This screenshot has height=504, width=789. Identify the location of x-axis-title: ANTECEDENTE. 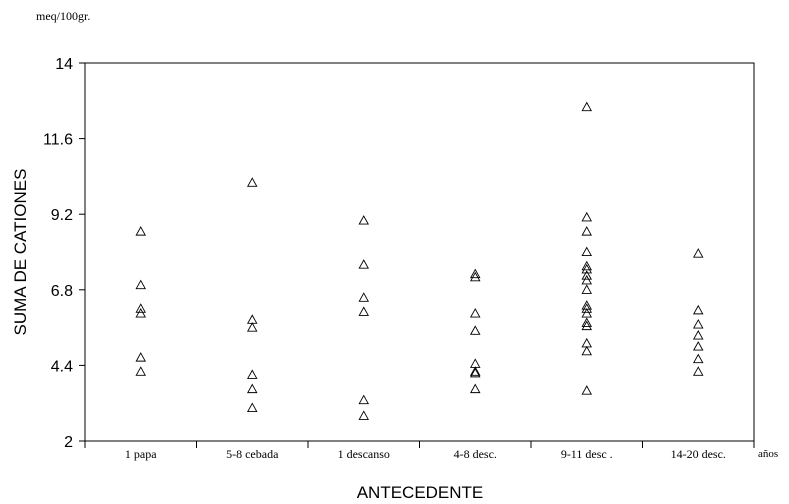
(420, 492).